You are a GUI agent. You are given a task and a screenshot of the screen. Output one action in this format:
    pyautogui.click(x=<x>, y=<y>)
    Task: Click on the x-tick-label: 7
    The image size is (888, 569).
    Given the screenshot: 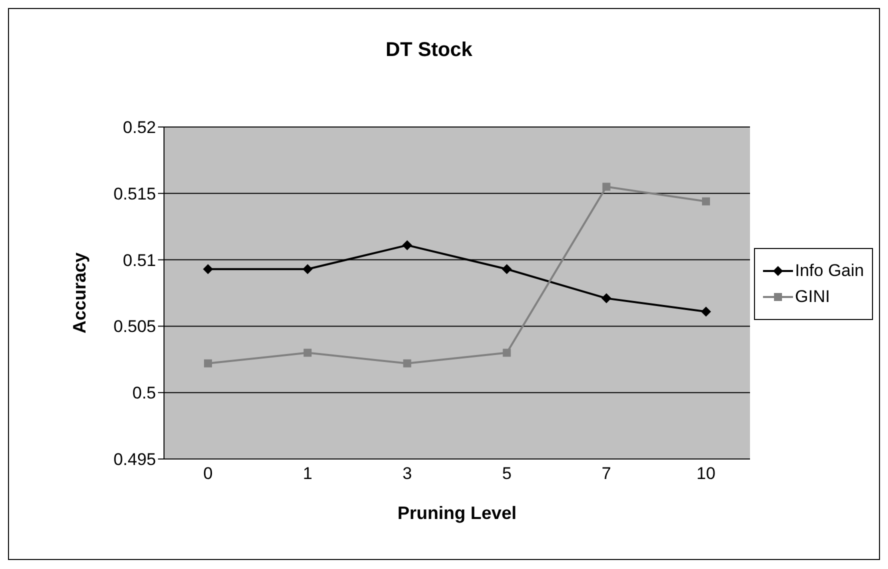 What is the action you would take?
    pyautogui.click(x=607, y=474)
    